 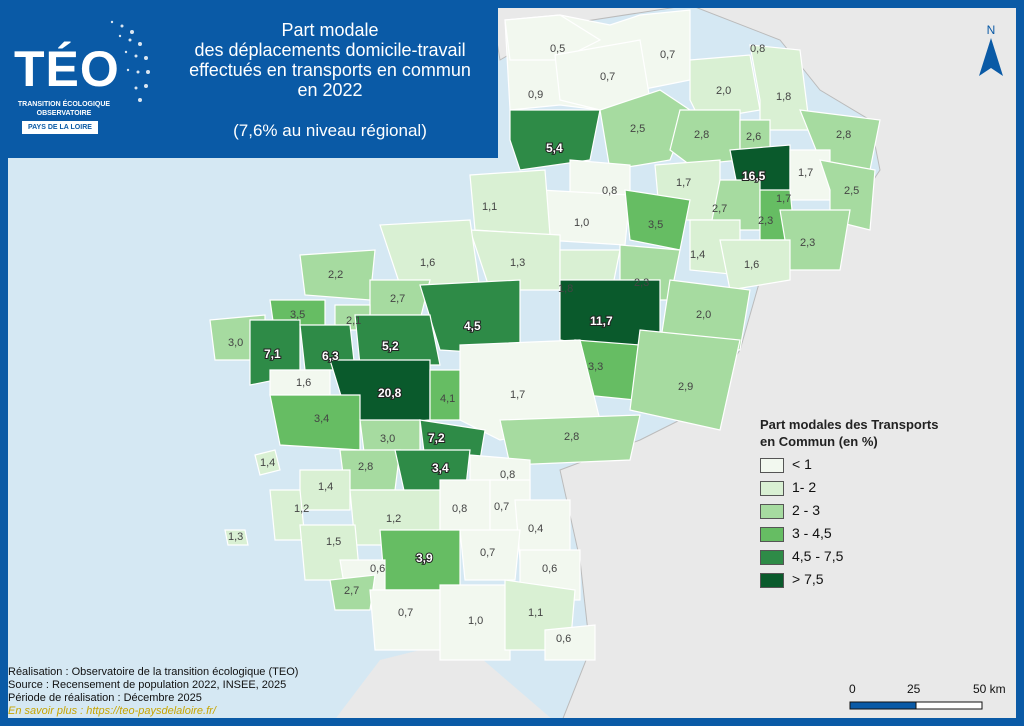 What do you see at coordinates (927, 697) in the screenshot?
I see `scale-bar: 0 25 50 km` at bounding box center [927, 697].